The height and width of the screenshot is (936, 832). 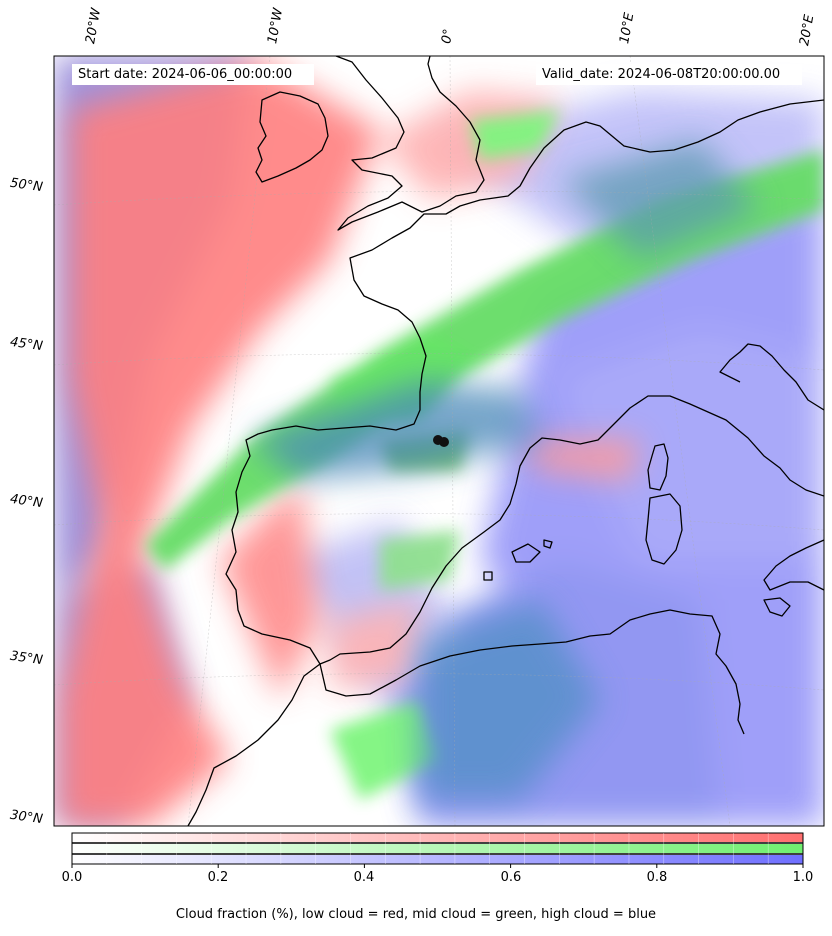 I want to click on colorbar-tick-3: 0.6, so click(x=511, y=877).